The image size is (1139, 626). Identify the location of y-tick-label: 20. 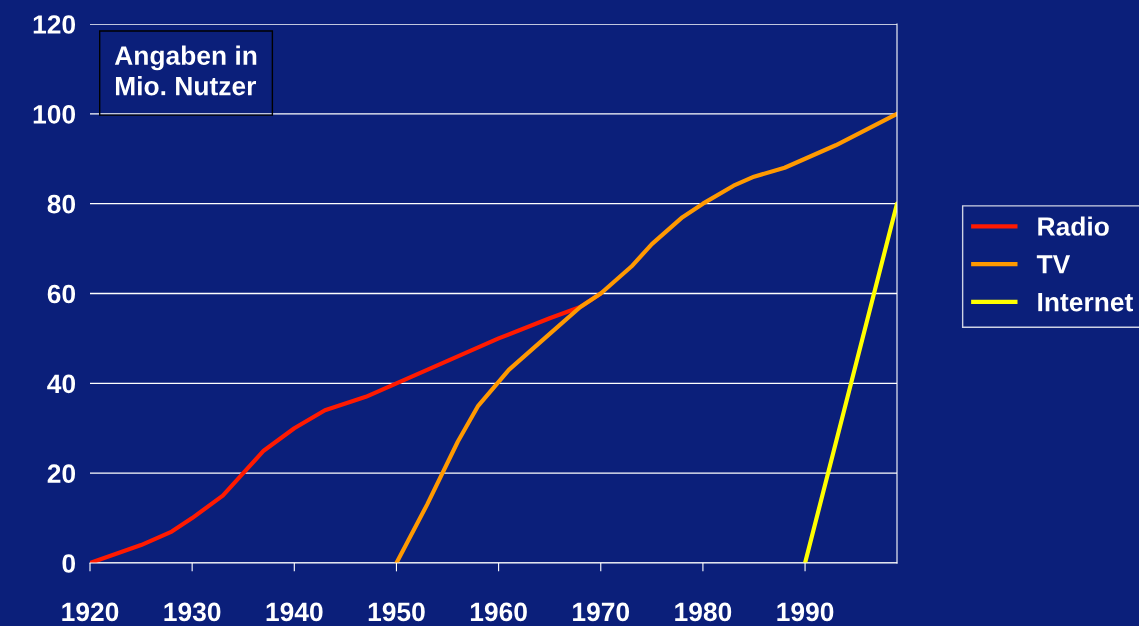
(61, 473).